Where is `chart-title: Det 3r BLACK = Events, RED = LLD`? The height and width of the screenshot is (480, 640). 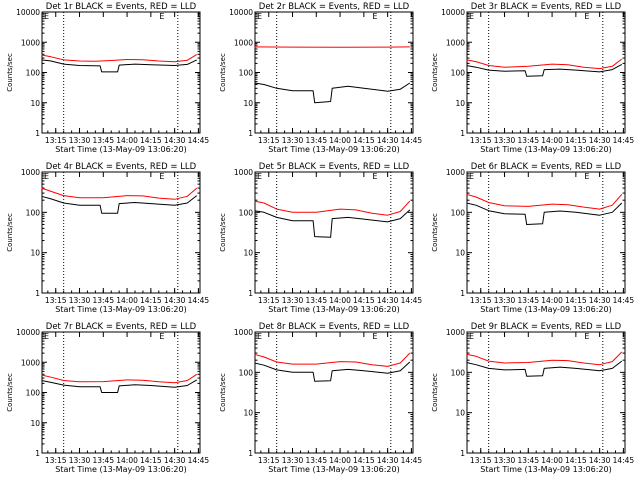
chart-title: Det 3r BLACK = Events, RED = LLD is located at coordinates (546, 7).